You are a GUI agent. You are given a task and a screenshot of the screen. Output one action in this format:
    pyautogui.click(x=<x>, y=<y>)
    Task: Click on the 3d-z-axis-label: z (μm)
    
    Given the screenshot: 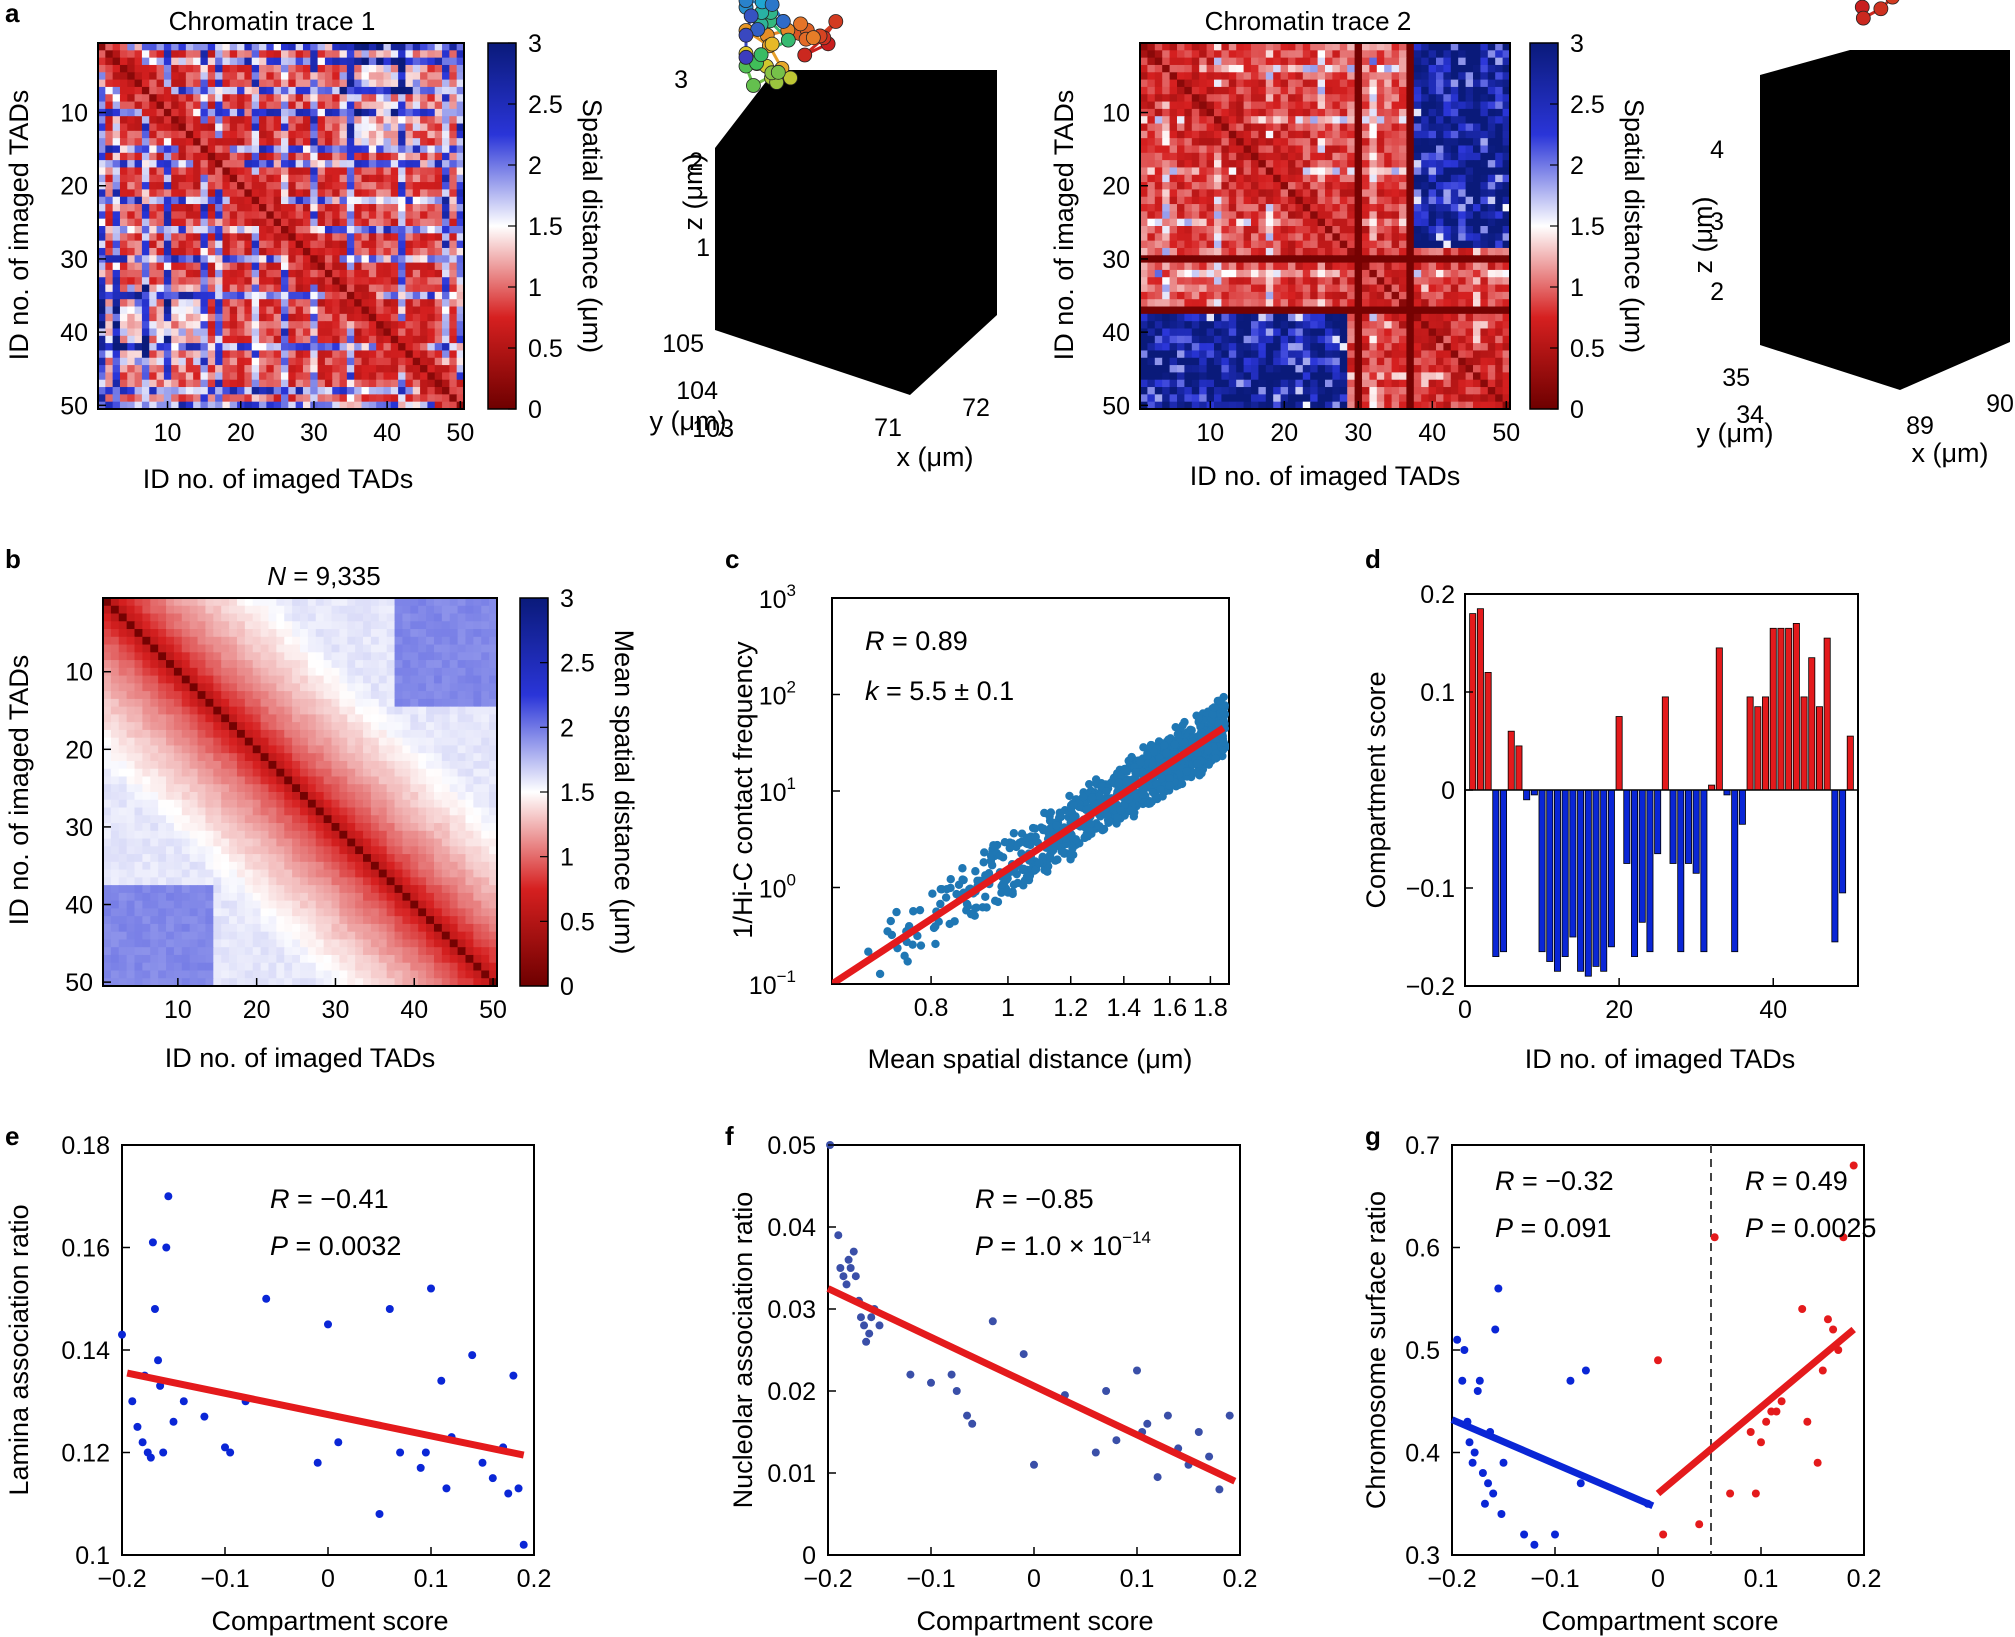 What is the action you would take?
    pyautogui.click(x=693, y=191)
    